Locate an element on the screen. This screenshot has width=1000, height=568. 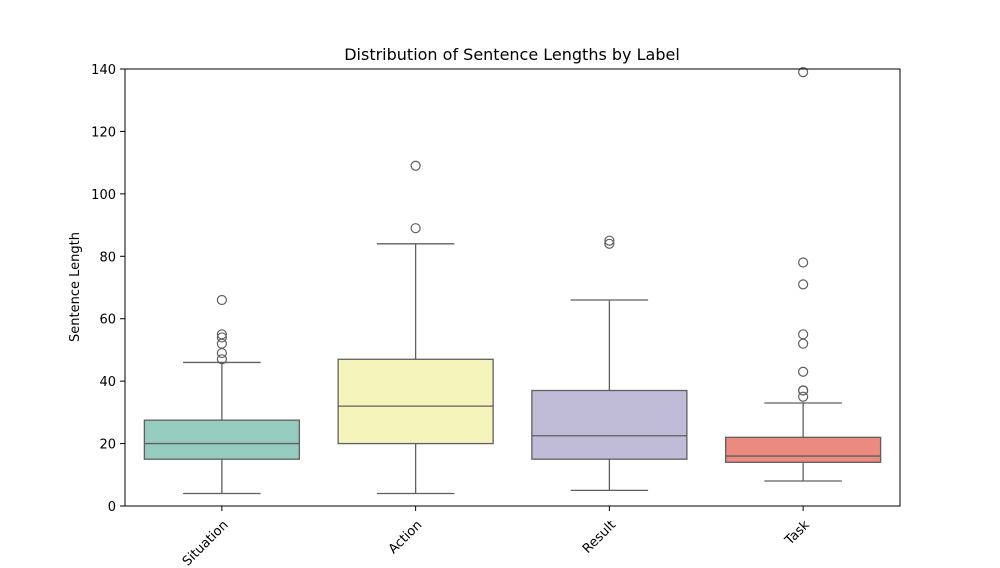
y-axis-label: Sentence Length is located at coordinates (75, 287).